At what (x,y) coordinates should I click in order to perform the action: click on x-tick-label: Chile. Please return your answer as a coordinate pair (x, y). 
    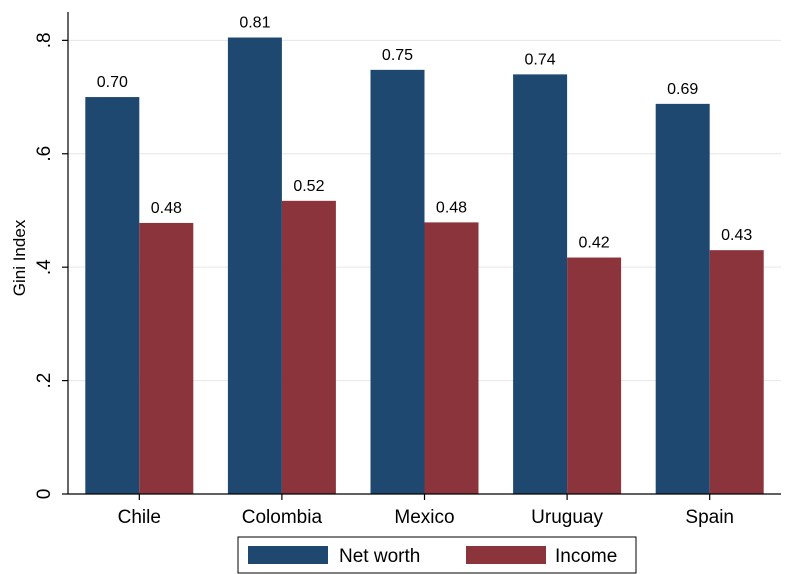
    Looking at the image, I should click on (139, 517).